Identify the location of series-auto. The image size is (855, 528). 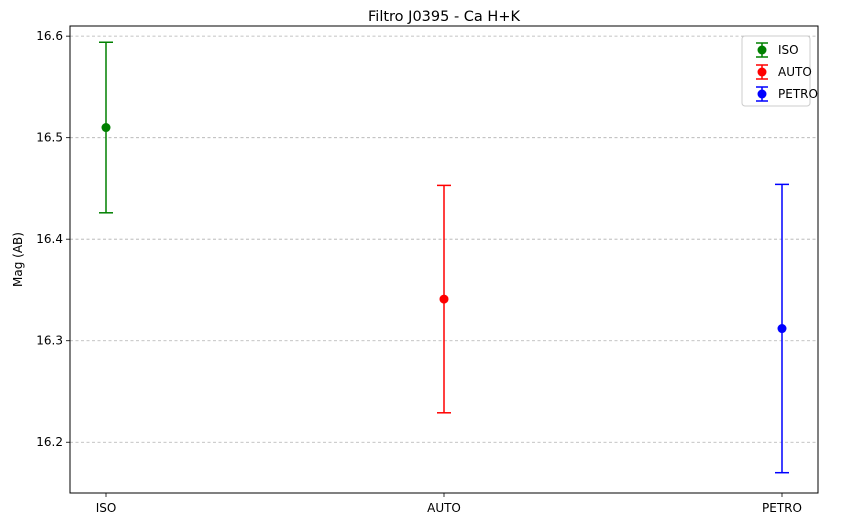
(444, 299).